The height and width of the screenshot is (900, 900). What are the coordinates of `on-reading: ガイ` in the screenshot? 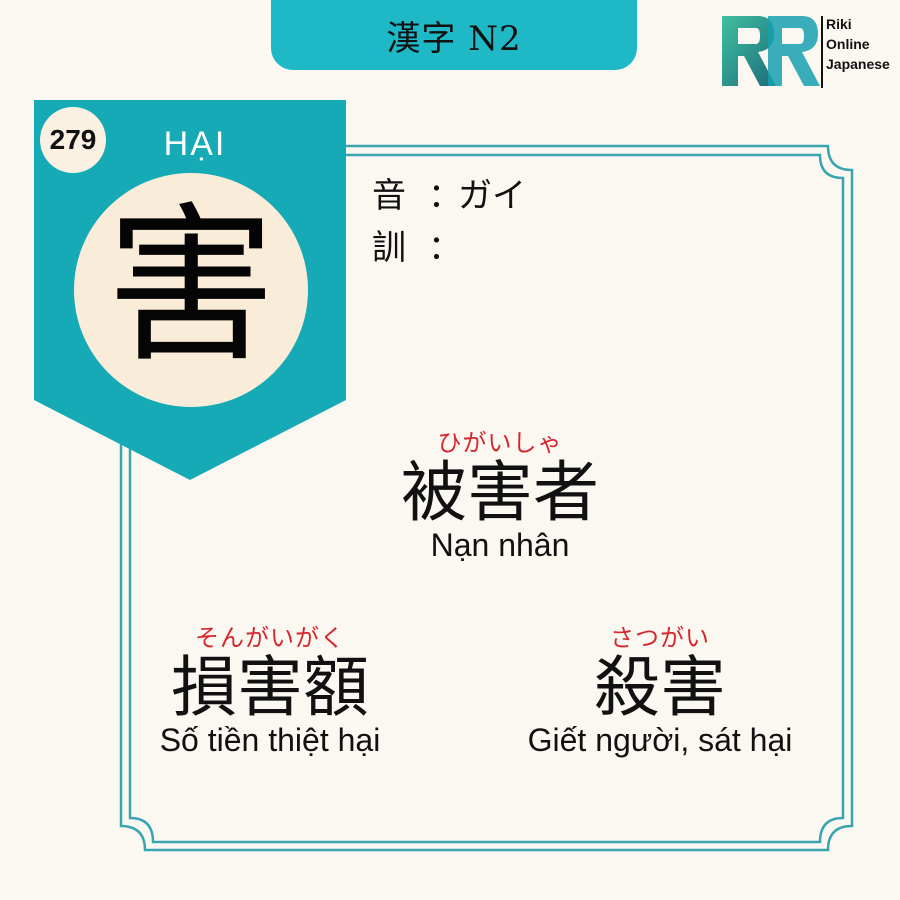 It's located at (492, 196).